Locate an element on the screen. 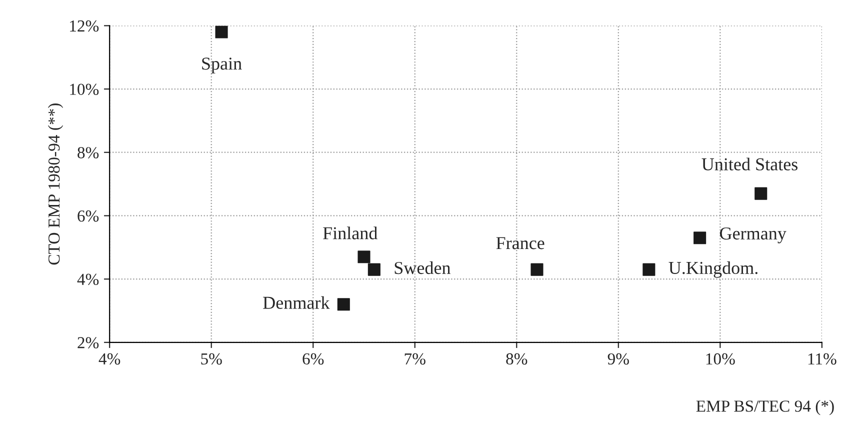 This screenshot has height=428, width=843. x-tick-label: 9% is located at coordinates (618, 359).